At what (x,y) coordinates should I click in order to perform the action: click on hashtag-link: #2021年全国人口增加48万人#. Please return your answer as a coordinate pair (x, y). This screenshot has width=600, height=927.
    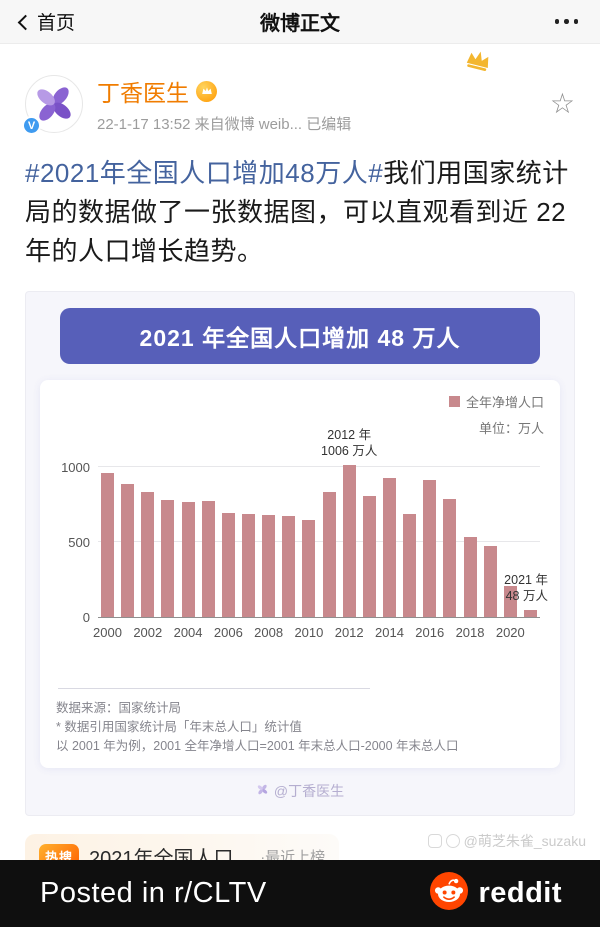
    Looking at the image, I should click on (204, 173).